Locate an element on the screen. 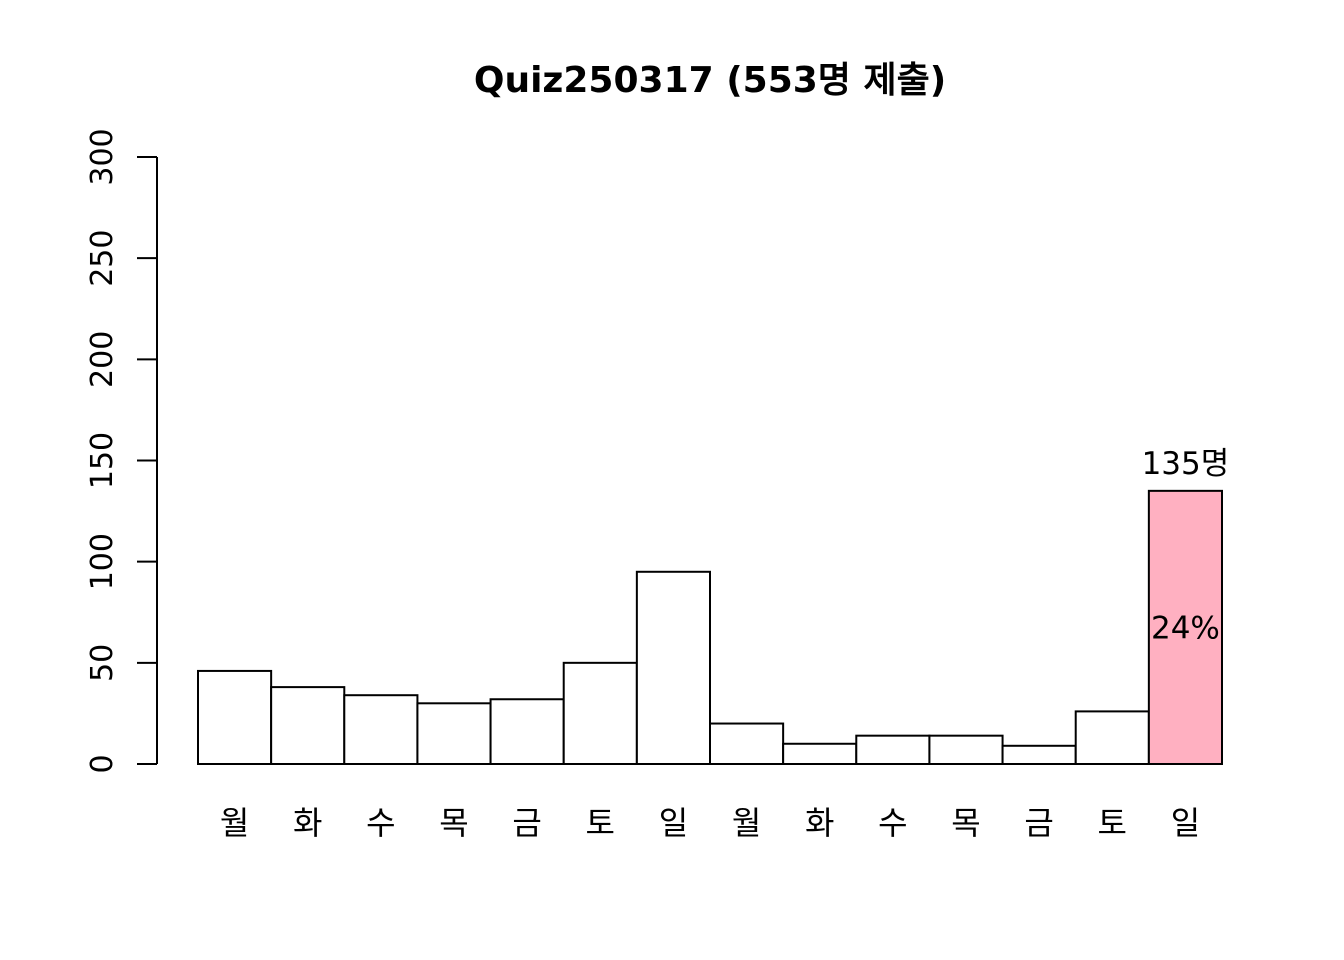  y-tick-label: 200 is located at coordinates (102, 359).